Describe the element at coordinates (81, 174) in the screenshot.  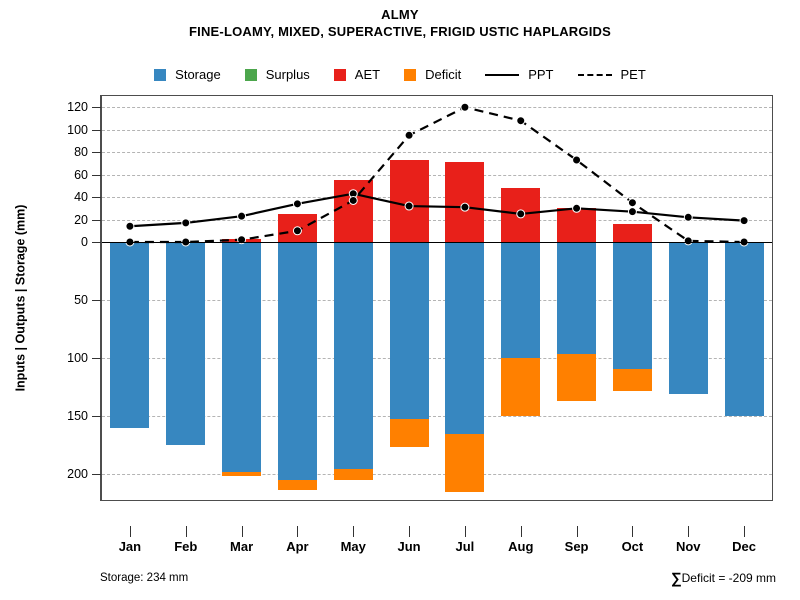
I see `y-axis-tick-label: 60` at that location.